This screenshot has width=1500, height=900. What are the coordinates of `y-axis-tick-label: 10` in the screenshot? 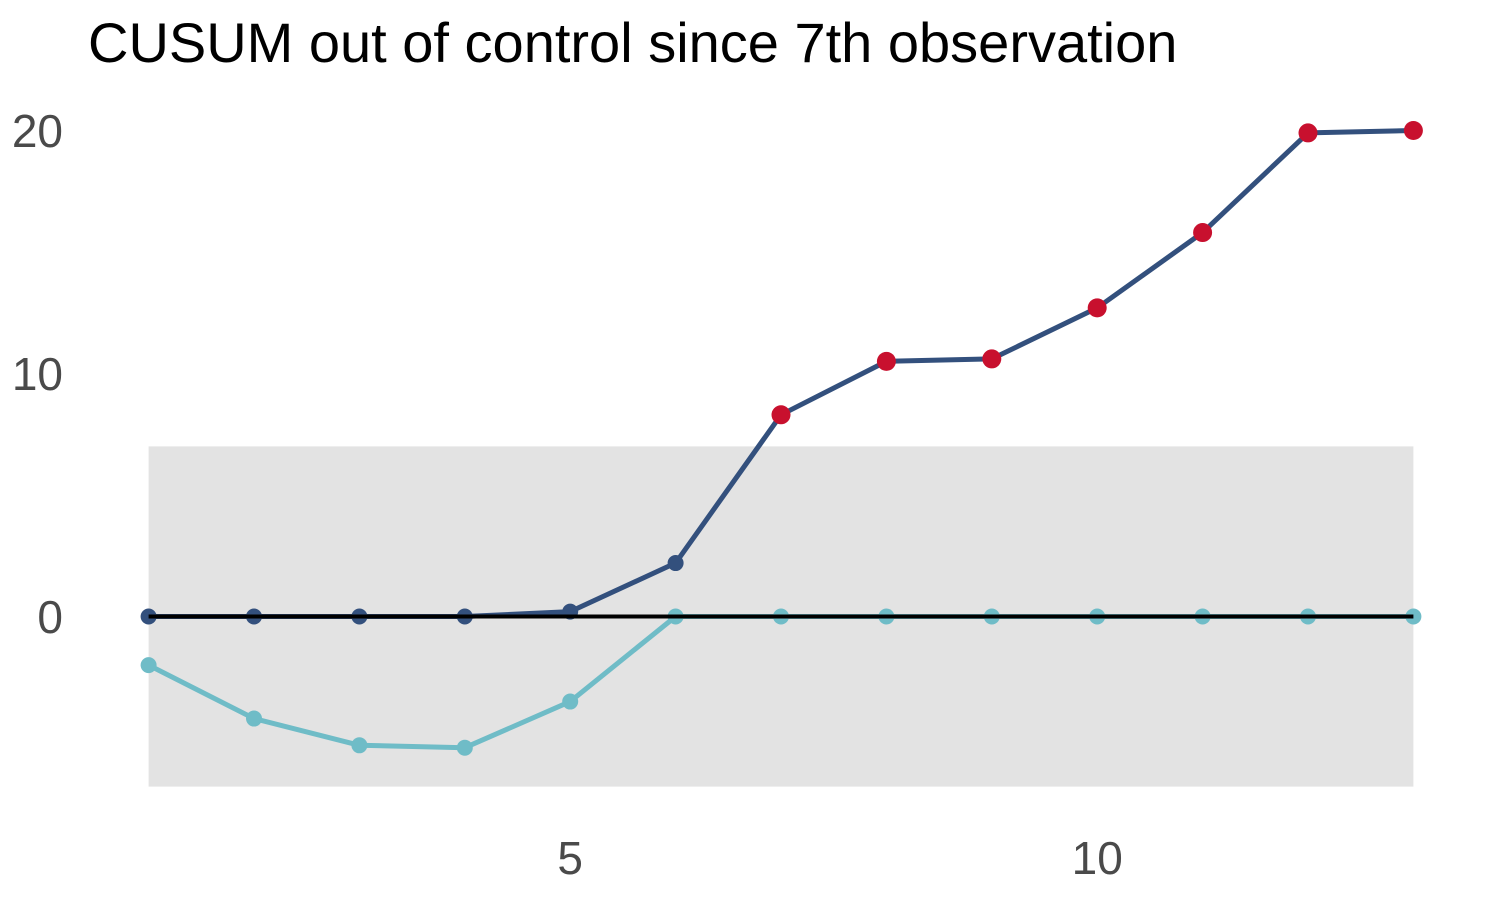 It's located at (37, 374).